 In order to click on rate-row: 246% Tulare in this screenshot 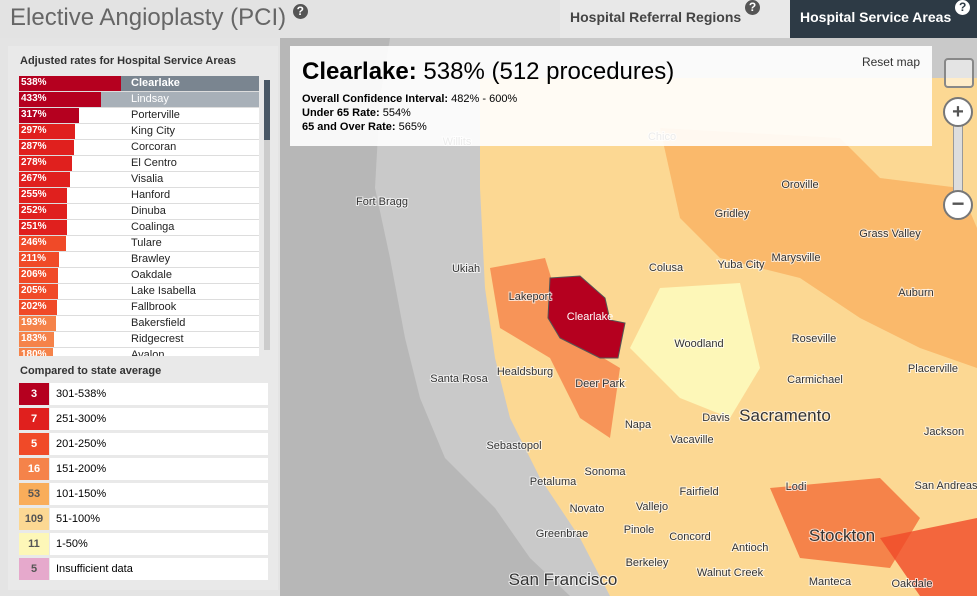, I will do `click(139, 244)`.